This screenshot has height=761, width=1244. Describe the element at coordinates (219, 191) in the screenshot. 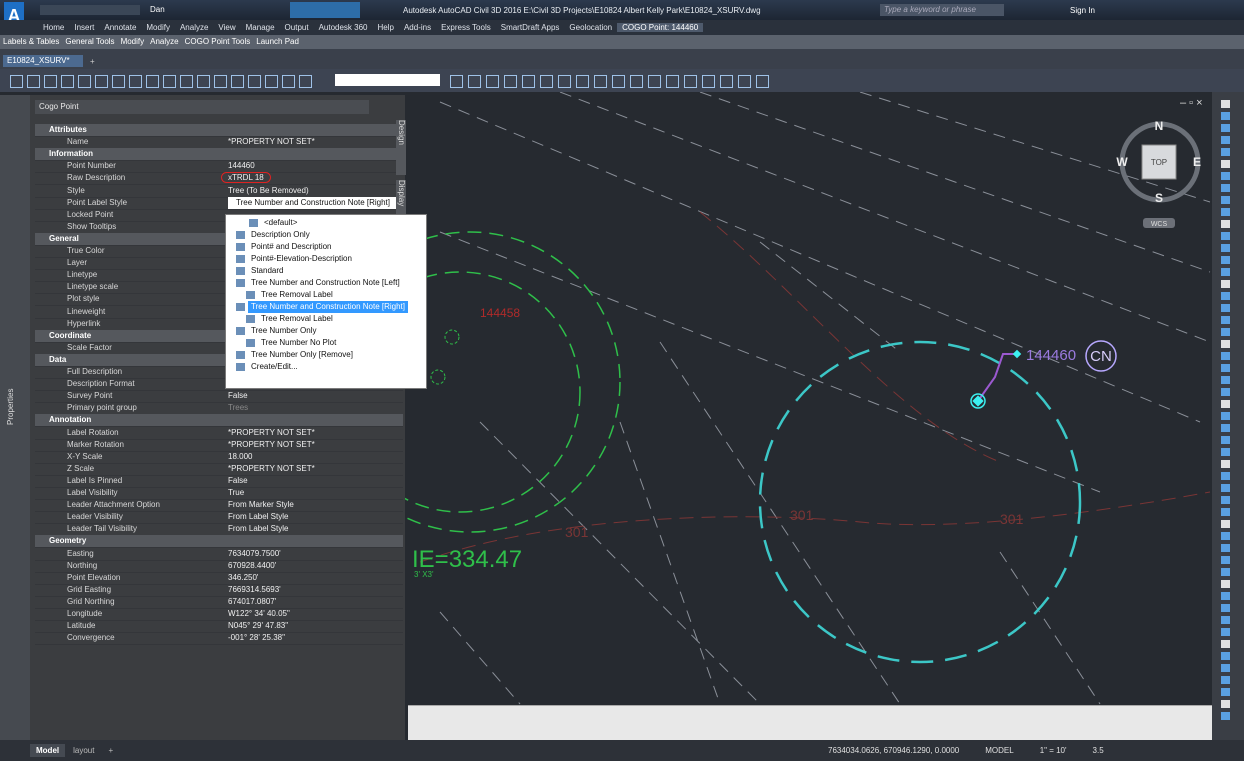

I see `property-row: Style Tree (To Be Removed)` at that location.